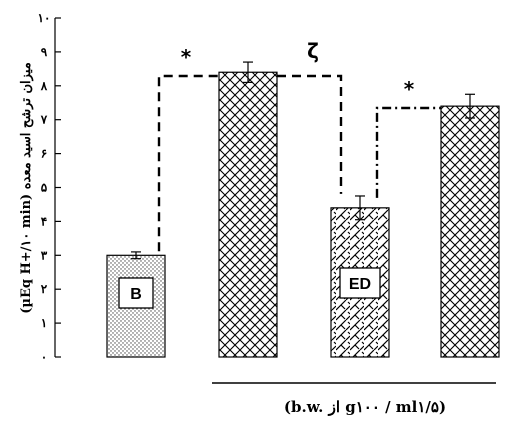 Image resolution: width=505 pixels, height=424 pixels. What do you see at coordinates (44, 289) in the screenshot?
I see `y-tick-label: ۲` at bounding box center [44, 289].